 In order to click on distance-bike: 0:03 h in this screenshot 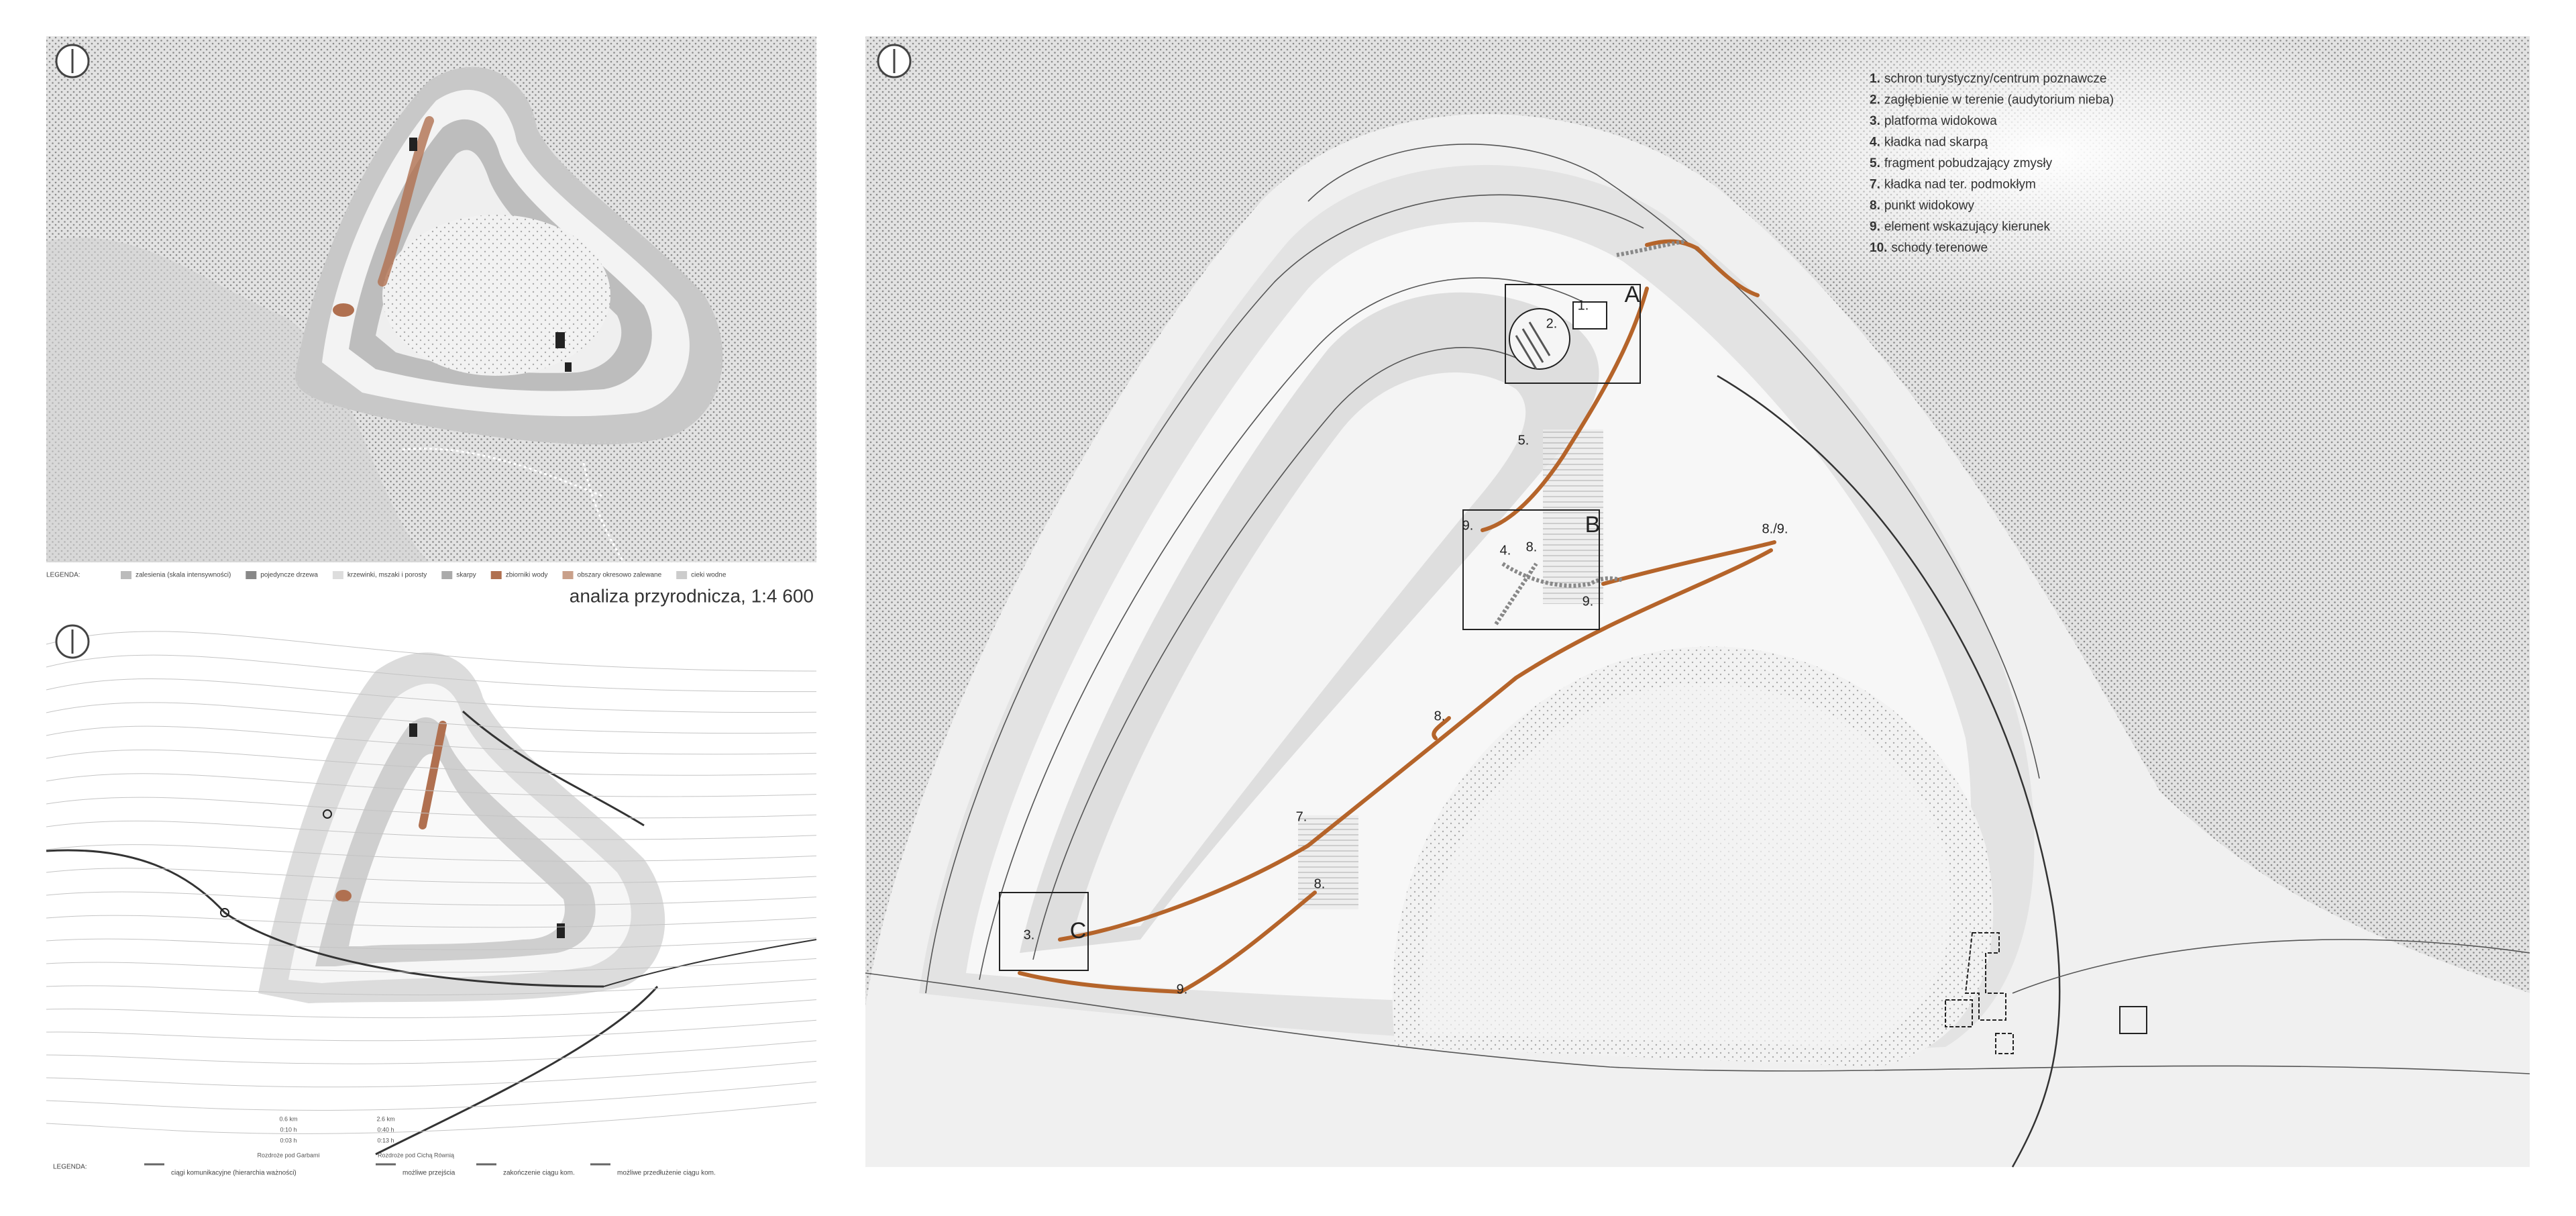, I will do `click(288, 1140)`.